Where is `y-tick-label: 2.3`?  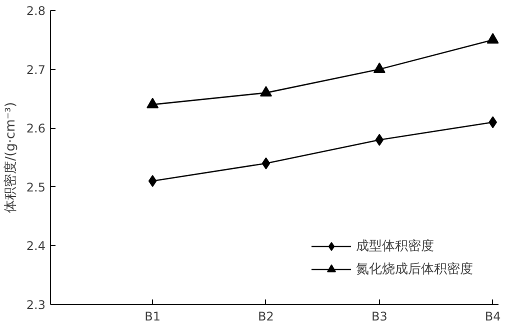
y-tick-label: 2.3 is located at coordinates (36, 305).